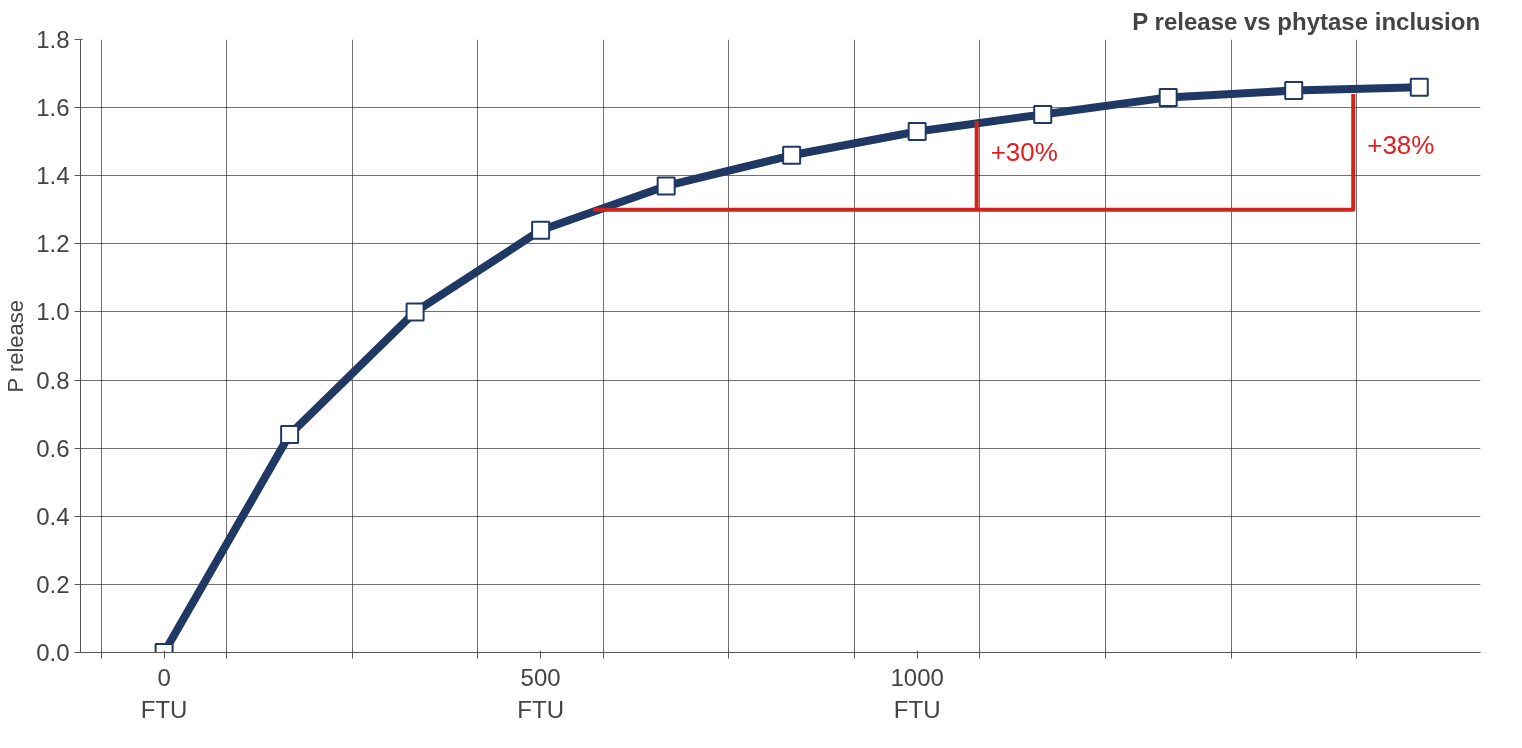 The image size is (1522, 748). What do you see at coordinates (53, 380) in the screenshot?
I see `y-tick-label: 0.8` at bounding box center [53, 380].